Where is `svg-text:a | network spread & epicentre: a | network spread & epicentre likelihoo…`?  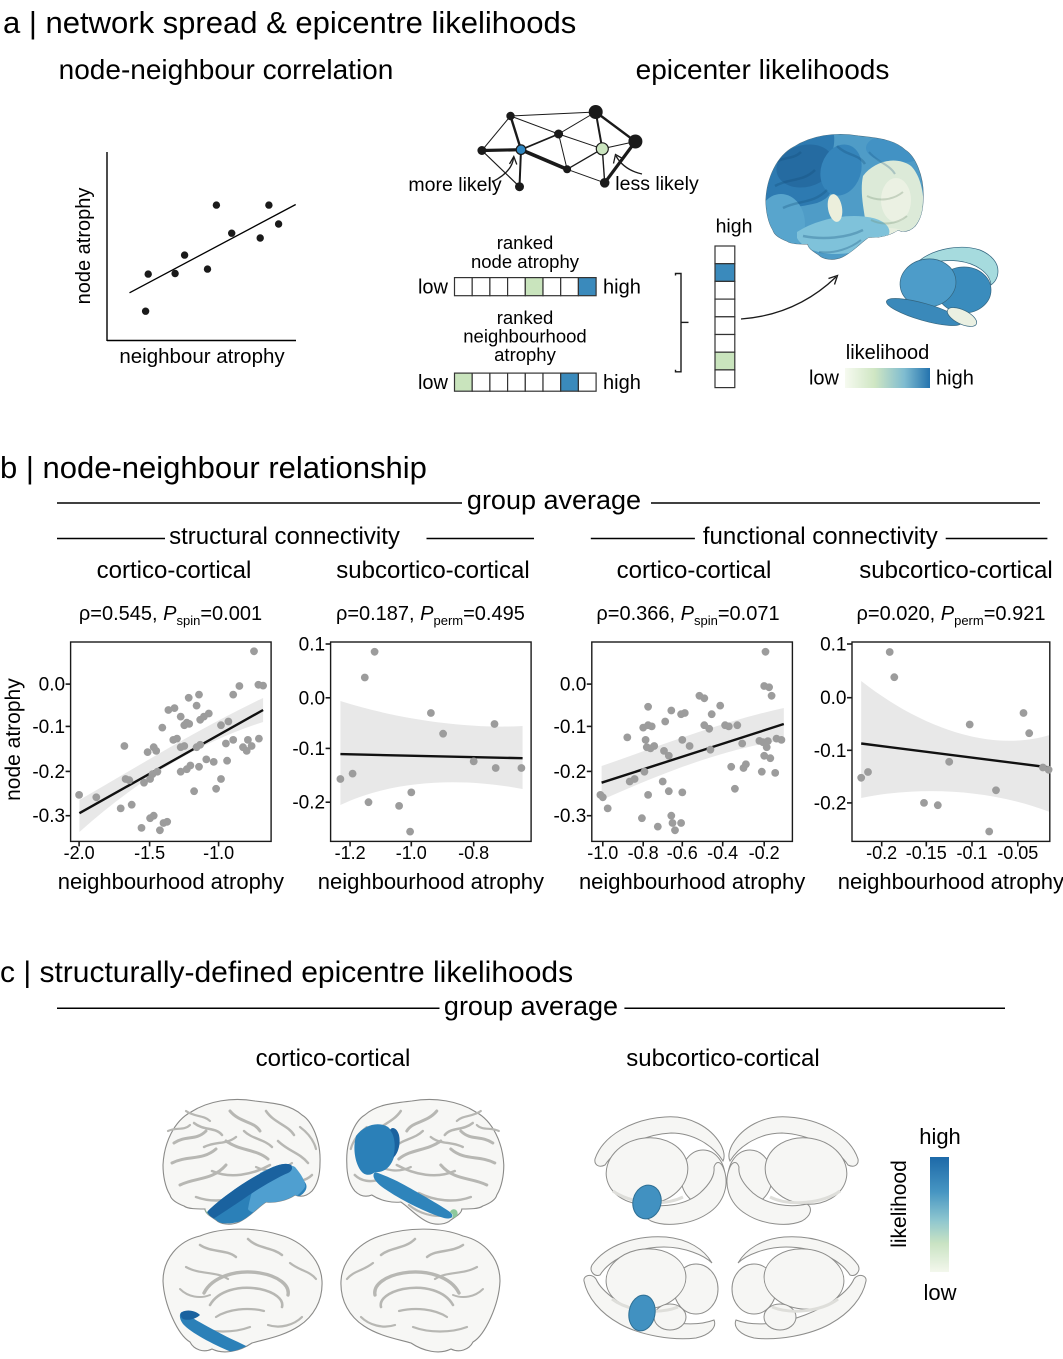 svg-text:a | network spread & epicentre: a | network spread & epicentre likelihoo… is located at coordinates (289, 22).